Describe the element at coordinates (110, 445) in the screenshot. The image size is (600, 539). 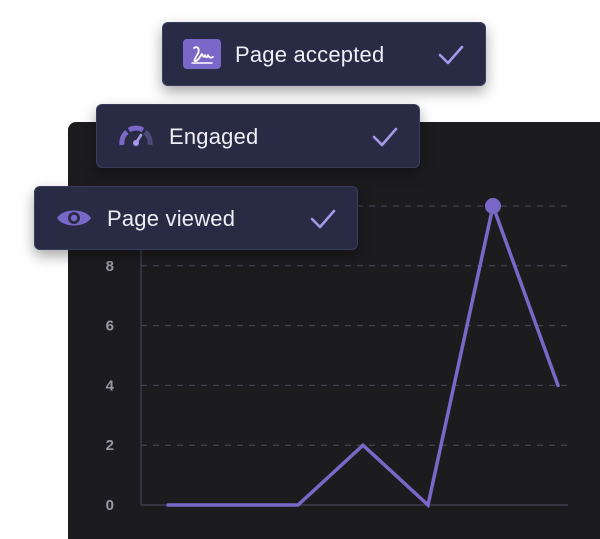
I see `y-tick-label: 2` at that location.